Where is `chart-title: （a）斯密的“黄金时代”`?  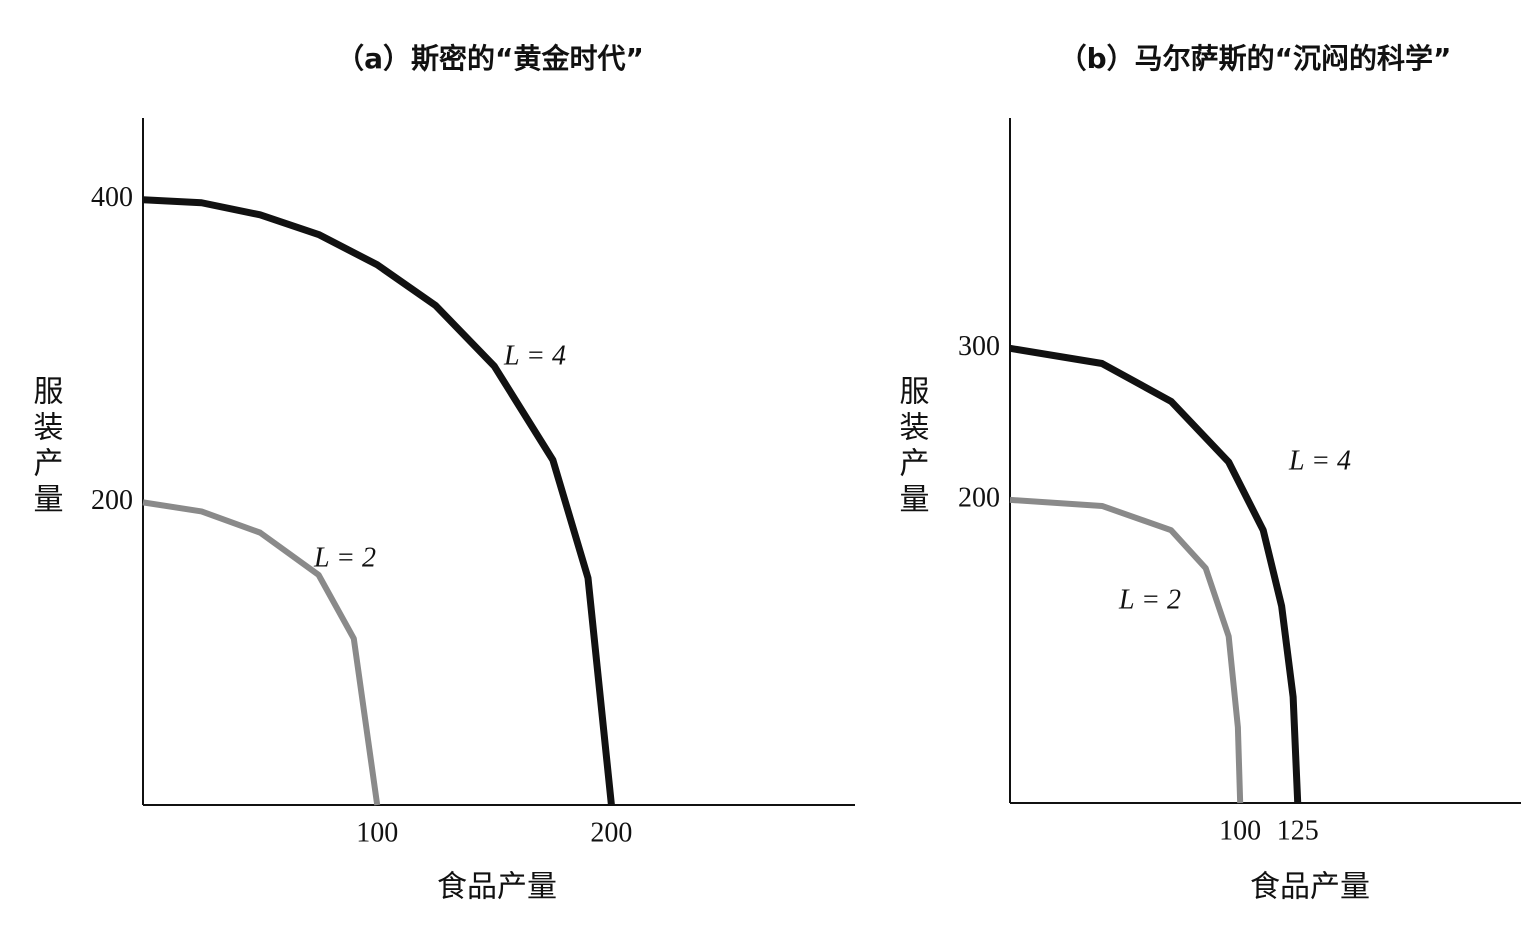 chart-title: （a）斯密的“黄金时代” is located at coordinates (490, 58).